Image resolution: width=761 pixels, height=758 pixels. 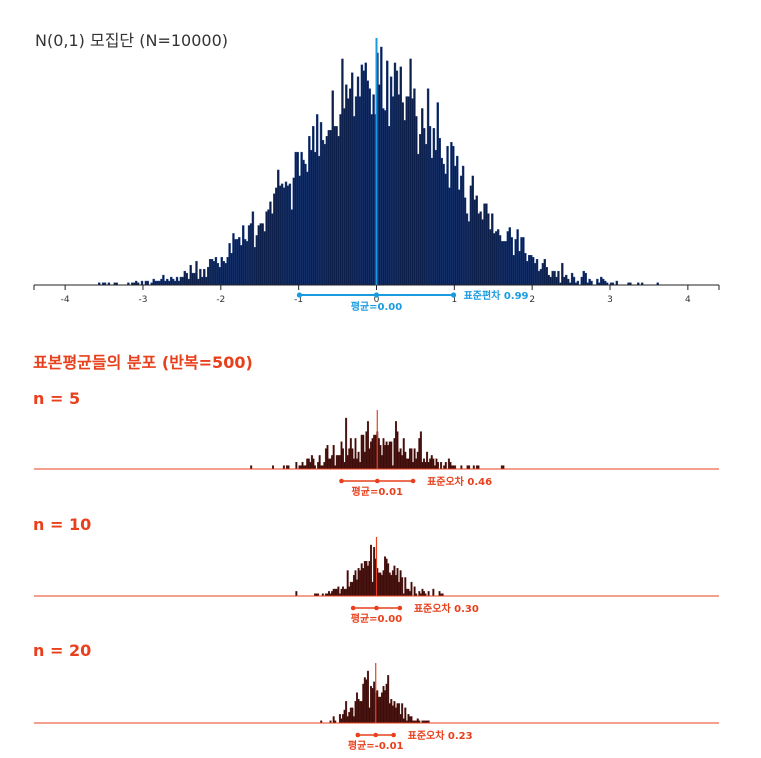 I want to click on sample-panel-n20: n = 20 평균=-0.01 표준오차 0.23, so click(x=376, y=696).